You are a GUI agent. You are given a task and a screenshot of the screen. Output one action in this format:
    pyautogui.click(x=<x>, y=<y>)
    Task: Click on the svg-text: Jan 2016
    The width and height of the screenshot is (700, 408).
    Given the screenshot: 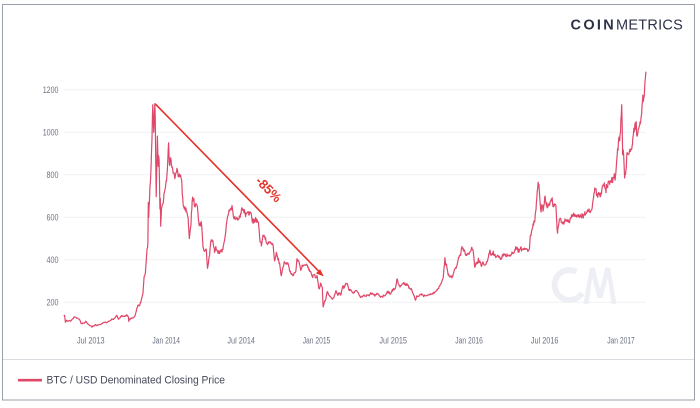 What is the action you would take?
    pyautogui.click(x=469, y=341)
    